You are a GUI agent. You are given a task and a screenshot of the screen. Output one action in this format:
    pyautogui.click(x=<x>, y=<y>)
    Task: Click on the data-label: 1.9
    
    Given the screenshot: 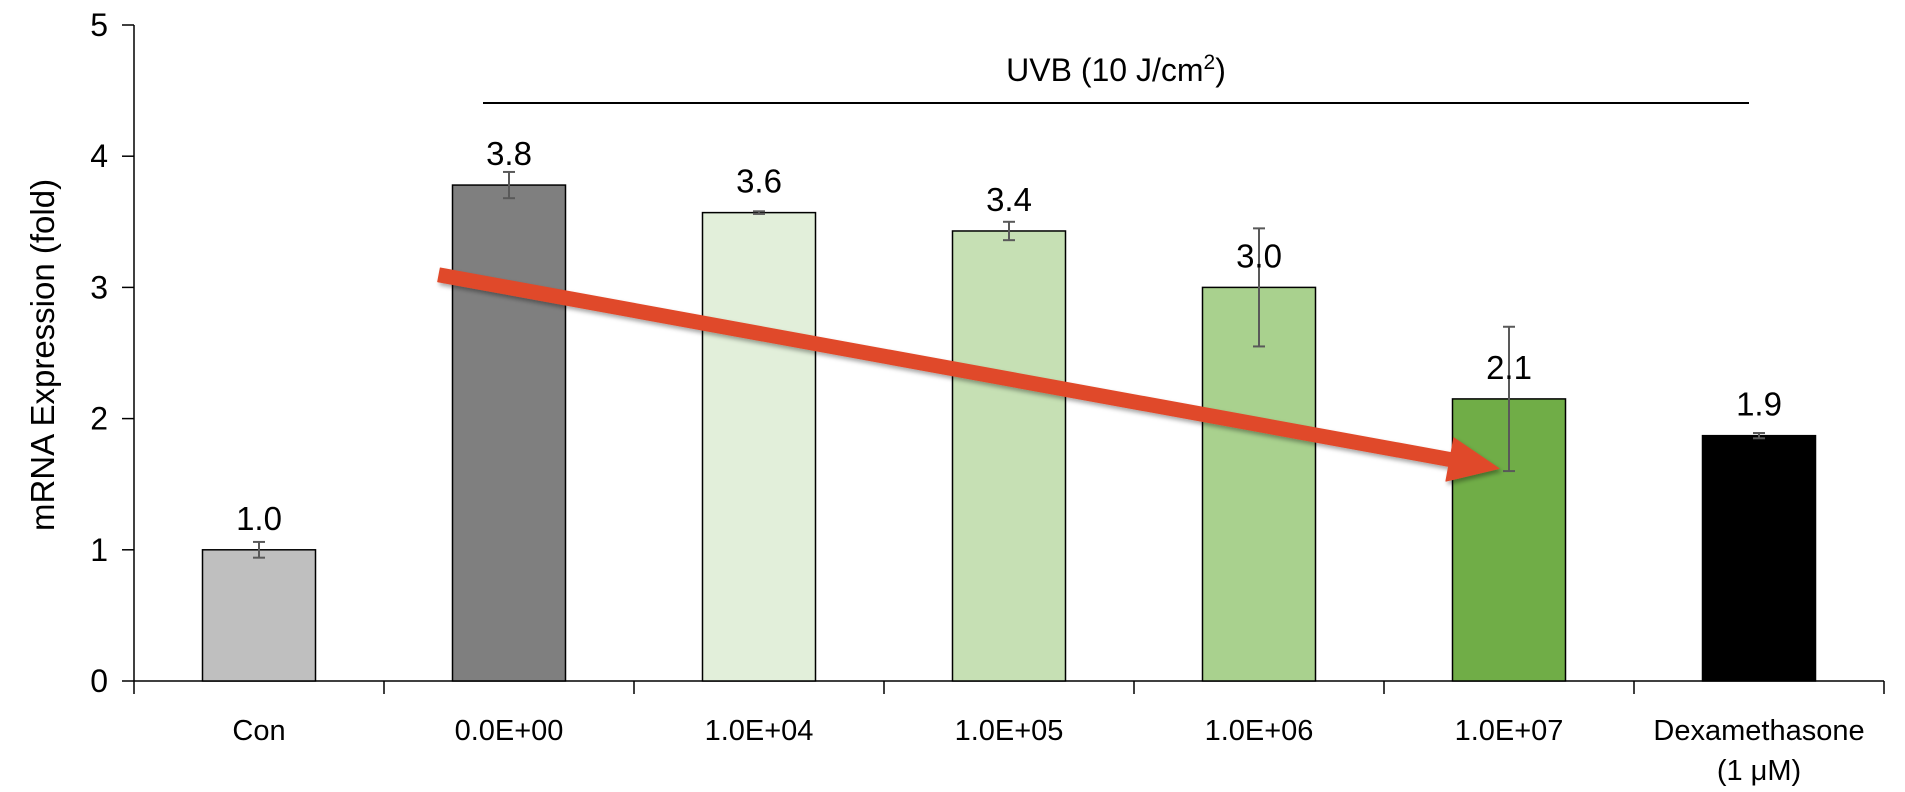 What is the action you would take?
    pyautogui.click(x=1759, y=404)
    